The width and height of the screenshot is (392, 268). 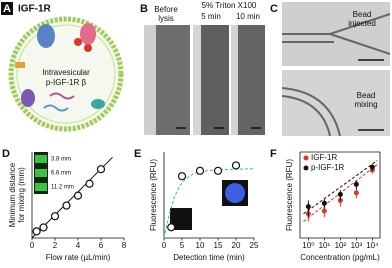 What do you see at coordinates (12, 194) in the screenshot?
I see `y-axis-label: Minimum distance` at bounding box center [12, 194].